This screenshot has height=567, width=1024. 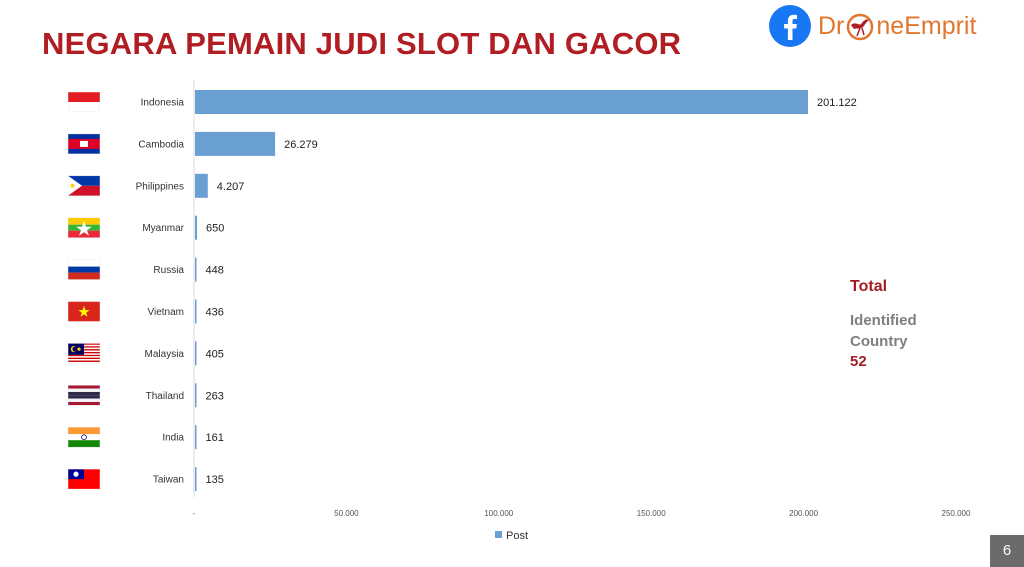 What do you see at coordinates (883, 320) in the screenshot?
I see `summary-identified-label: Identified` at bounding box center [883, 320].